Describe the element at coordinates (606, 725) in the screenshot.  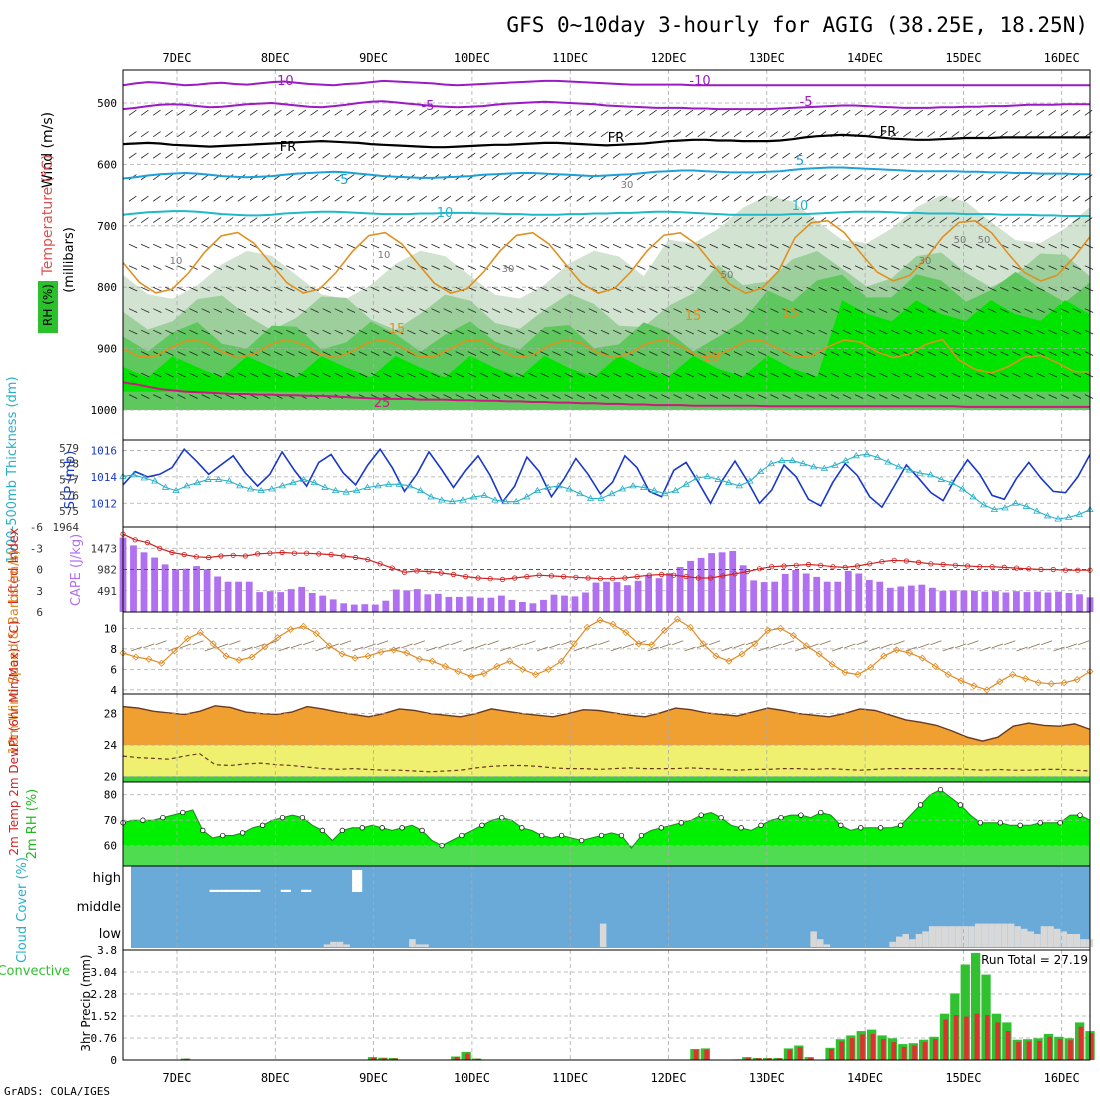
I see `temp2m-area` at that location.